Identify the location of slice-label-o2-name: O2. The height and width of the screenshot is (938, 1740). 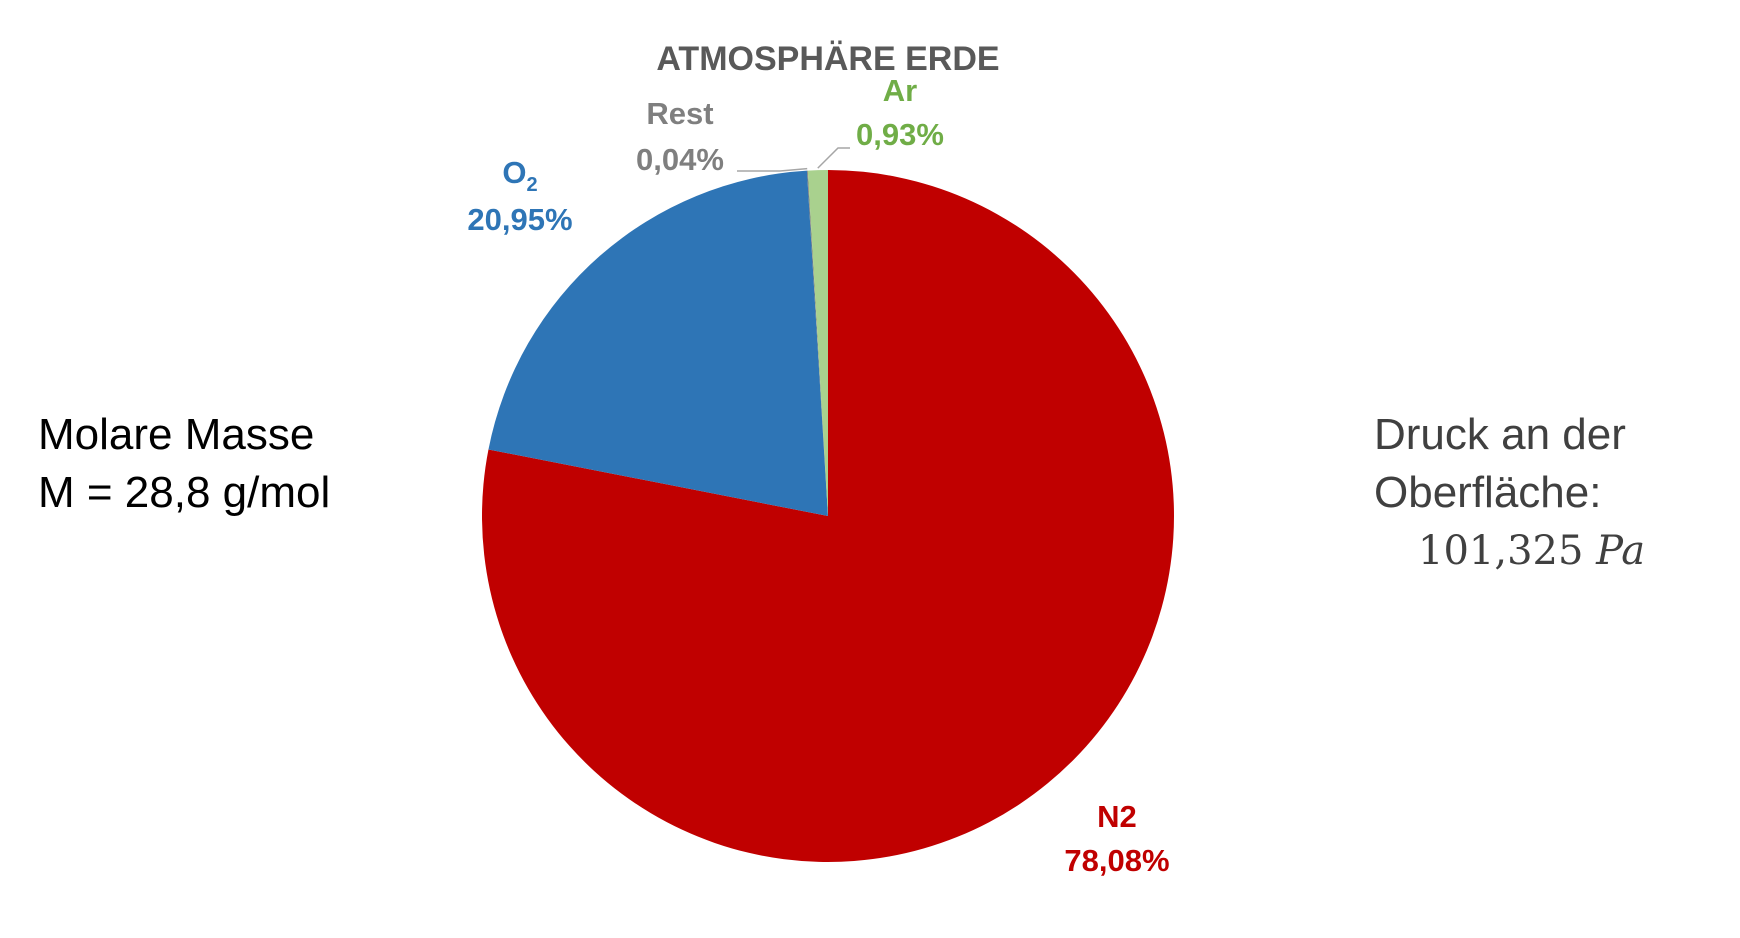
(519, 175).